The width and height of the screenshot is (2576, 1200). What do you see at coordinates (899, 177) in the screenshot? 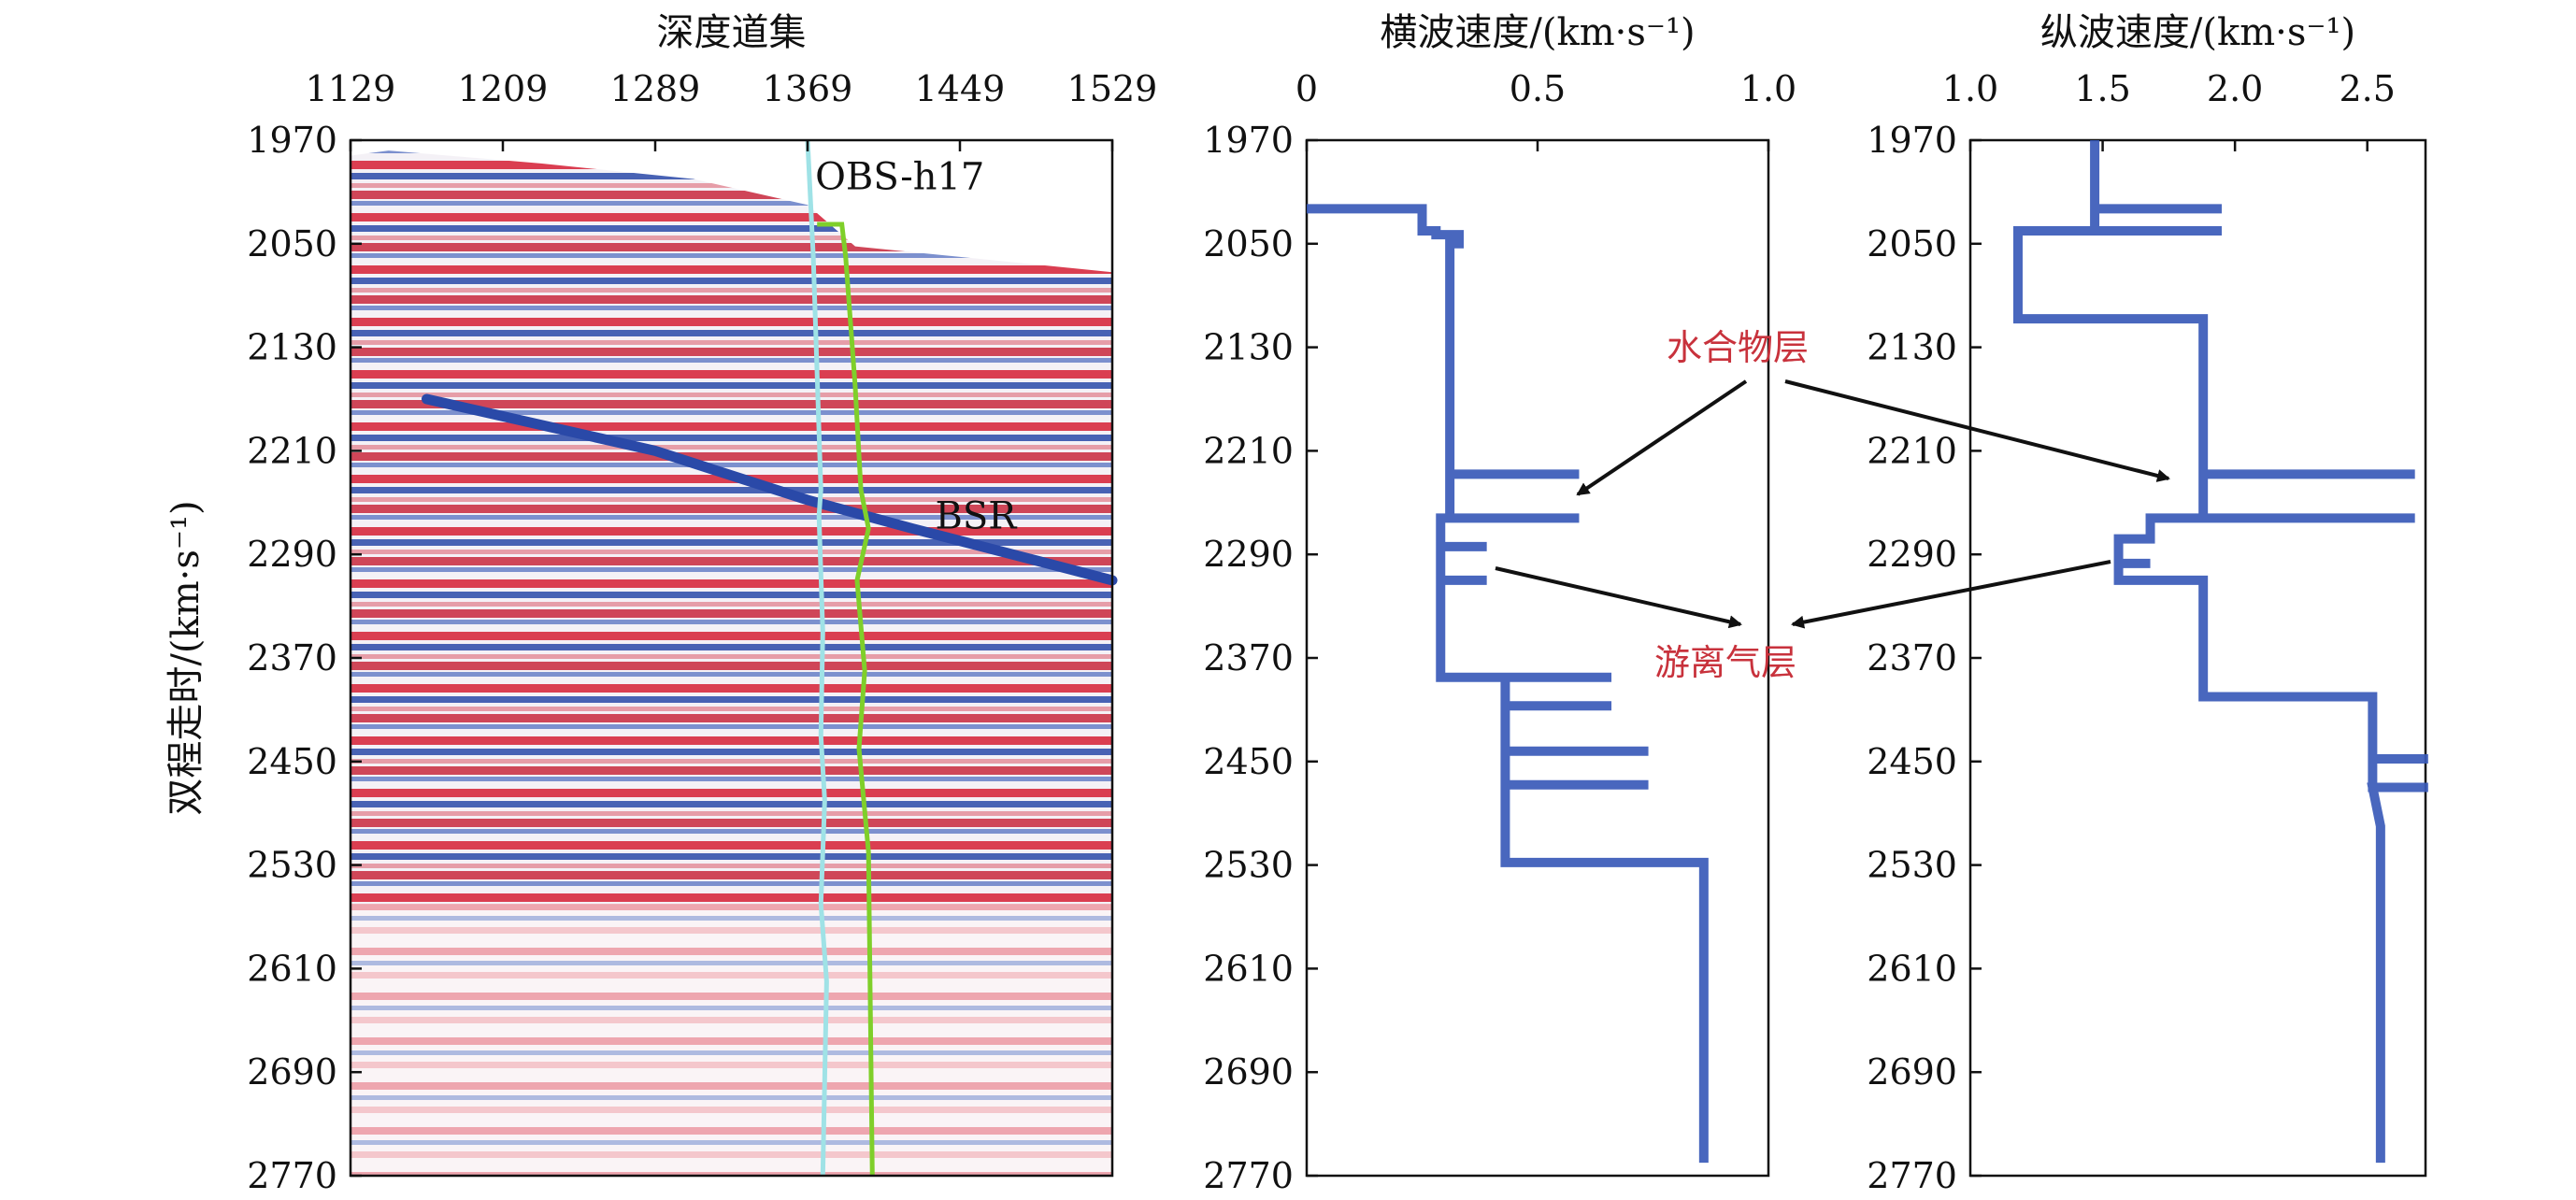
I see `obs-label: OBS-h17` at bounding box center [899, 177].